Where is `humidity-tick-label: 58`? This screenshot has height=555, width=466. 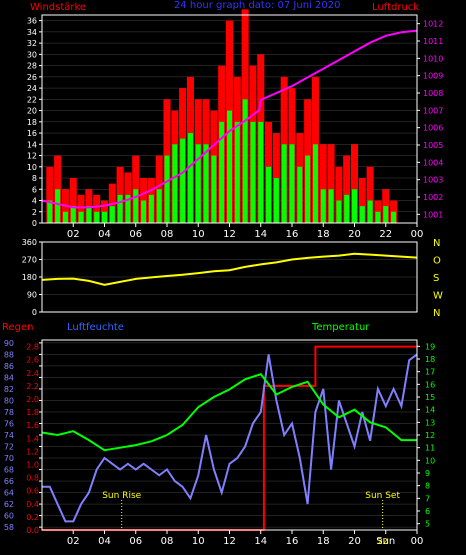
humidity-tick-label: 58 is located at coordinates (9, 527).